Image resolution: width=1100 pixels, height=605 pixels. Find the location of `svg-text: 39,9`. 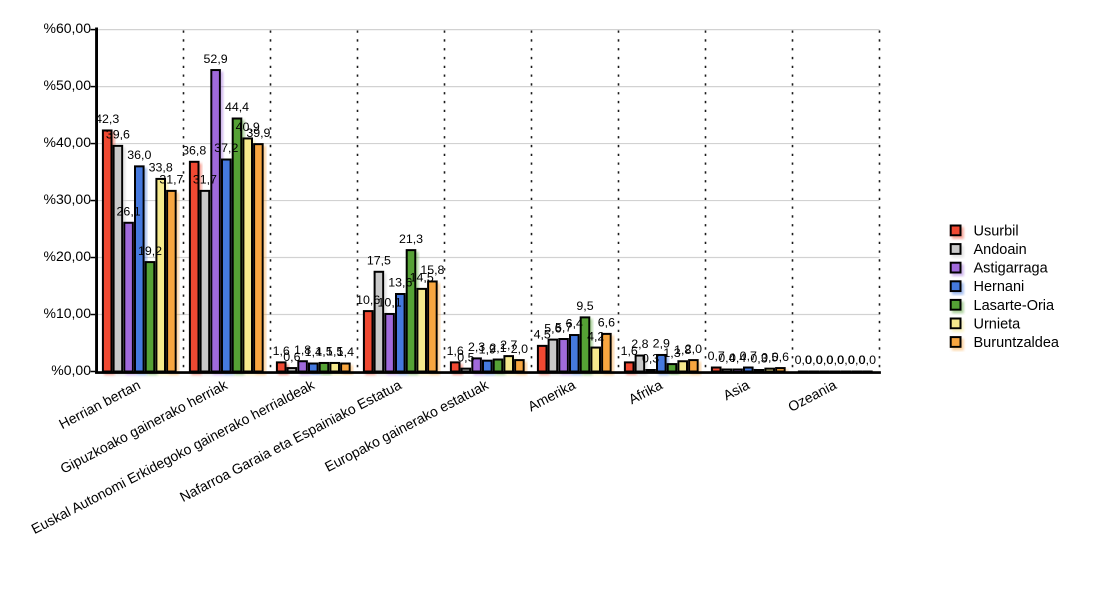

svg-text: 39,9 is located at coordinates (258, 133).